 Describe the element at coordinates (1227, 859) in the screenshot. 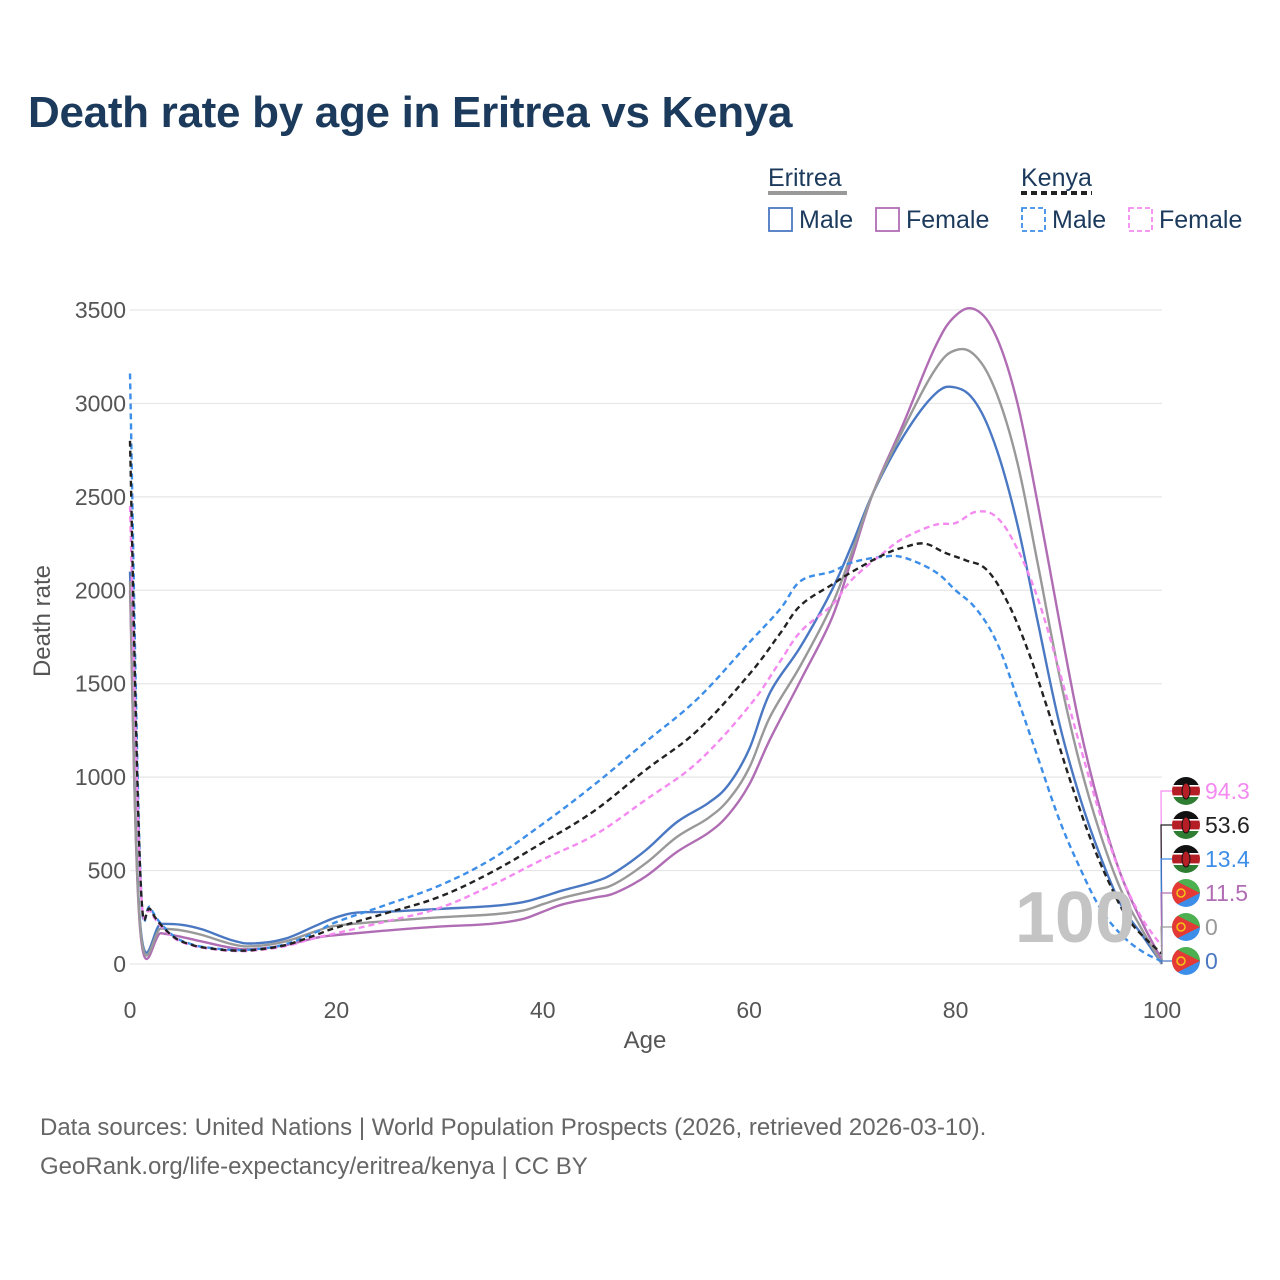

I see `end-label-value: 13.4` at that location.